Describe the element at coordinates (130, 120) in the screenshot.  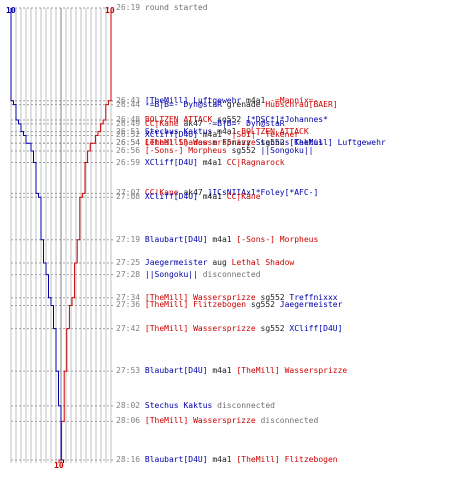
I see `event-time: 26:48` at that location.